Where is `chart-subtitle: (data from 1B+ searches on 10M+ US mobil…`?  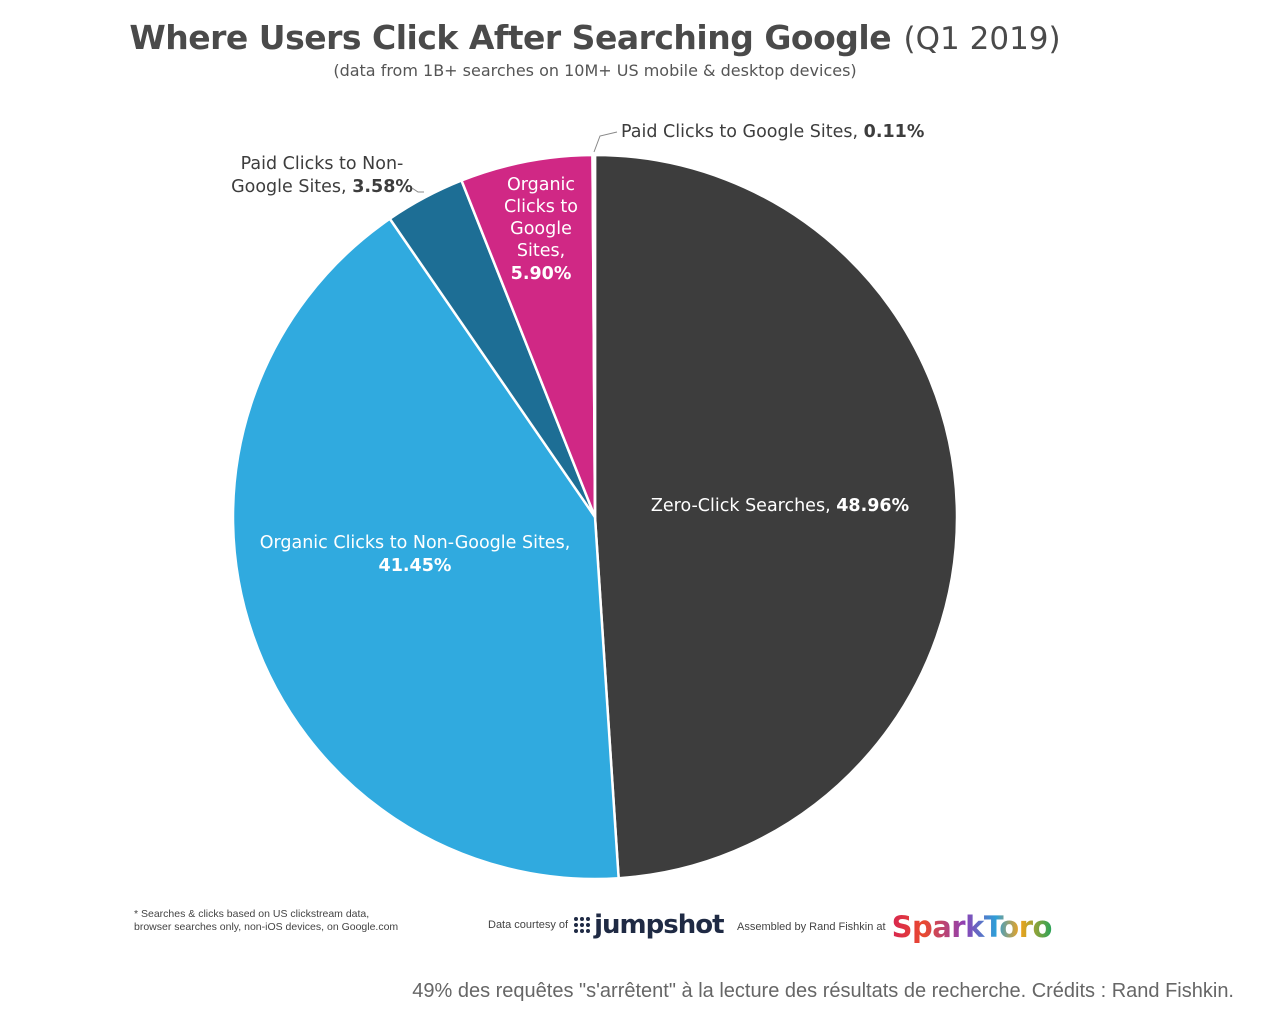
chart-subtitle: (data from 1B+ searches on 10M+ US mobil… is located at coordinates (595, 70).